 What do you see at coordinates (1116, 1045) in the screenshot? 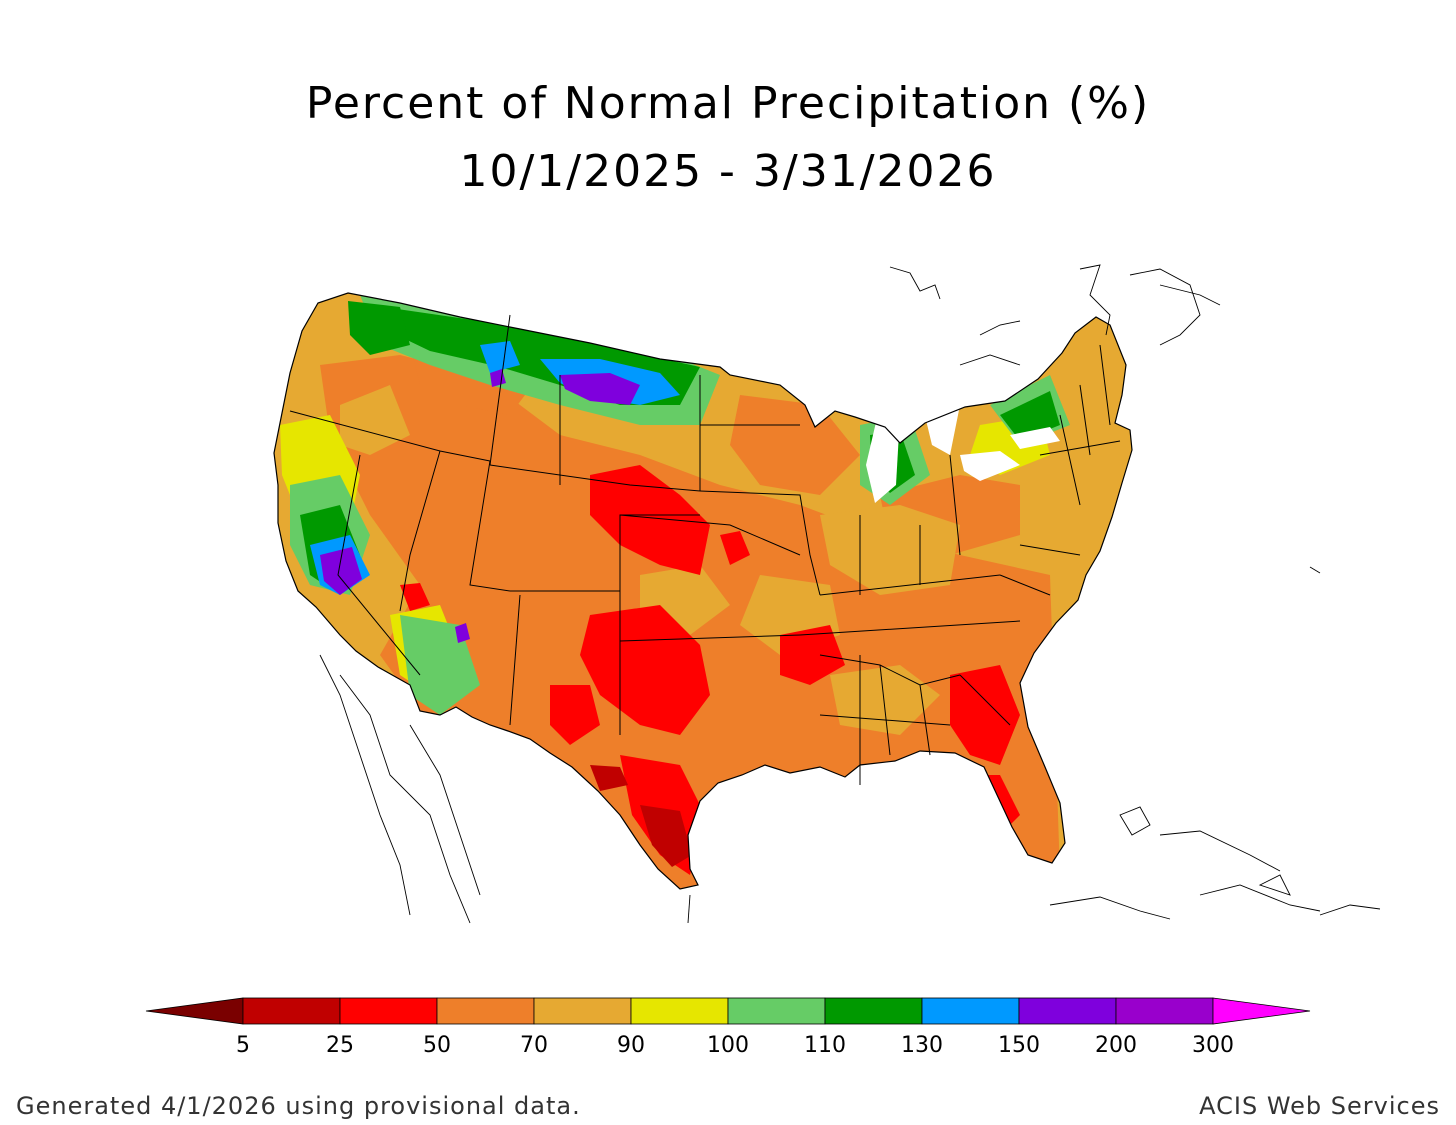
I see `legend-tick-label: 200` at bounding box center [1116, 1045].